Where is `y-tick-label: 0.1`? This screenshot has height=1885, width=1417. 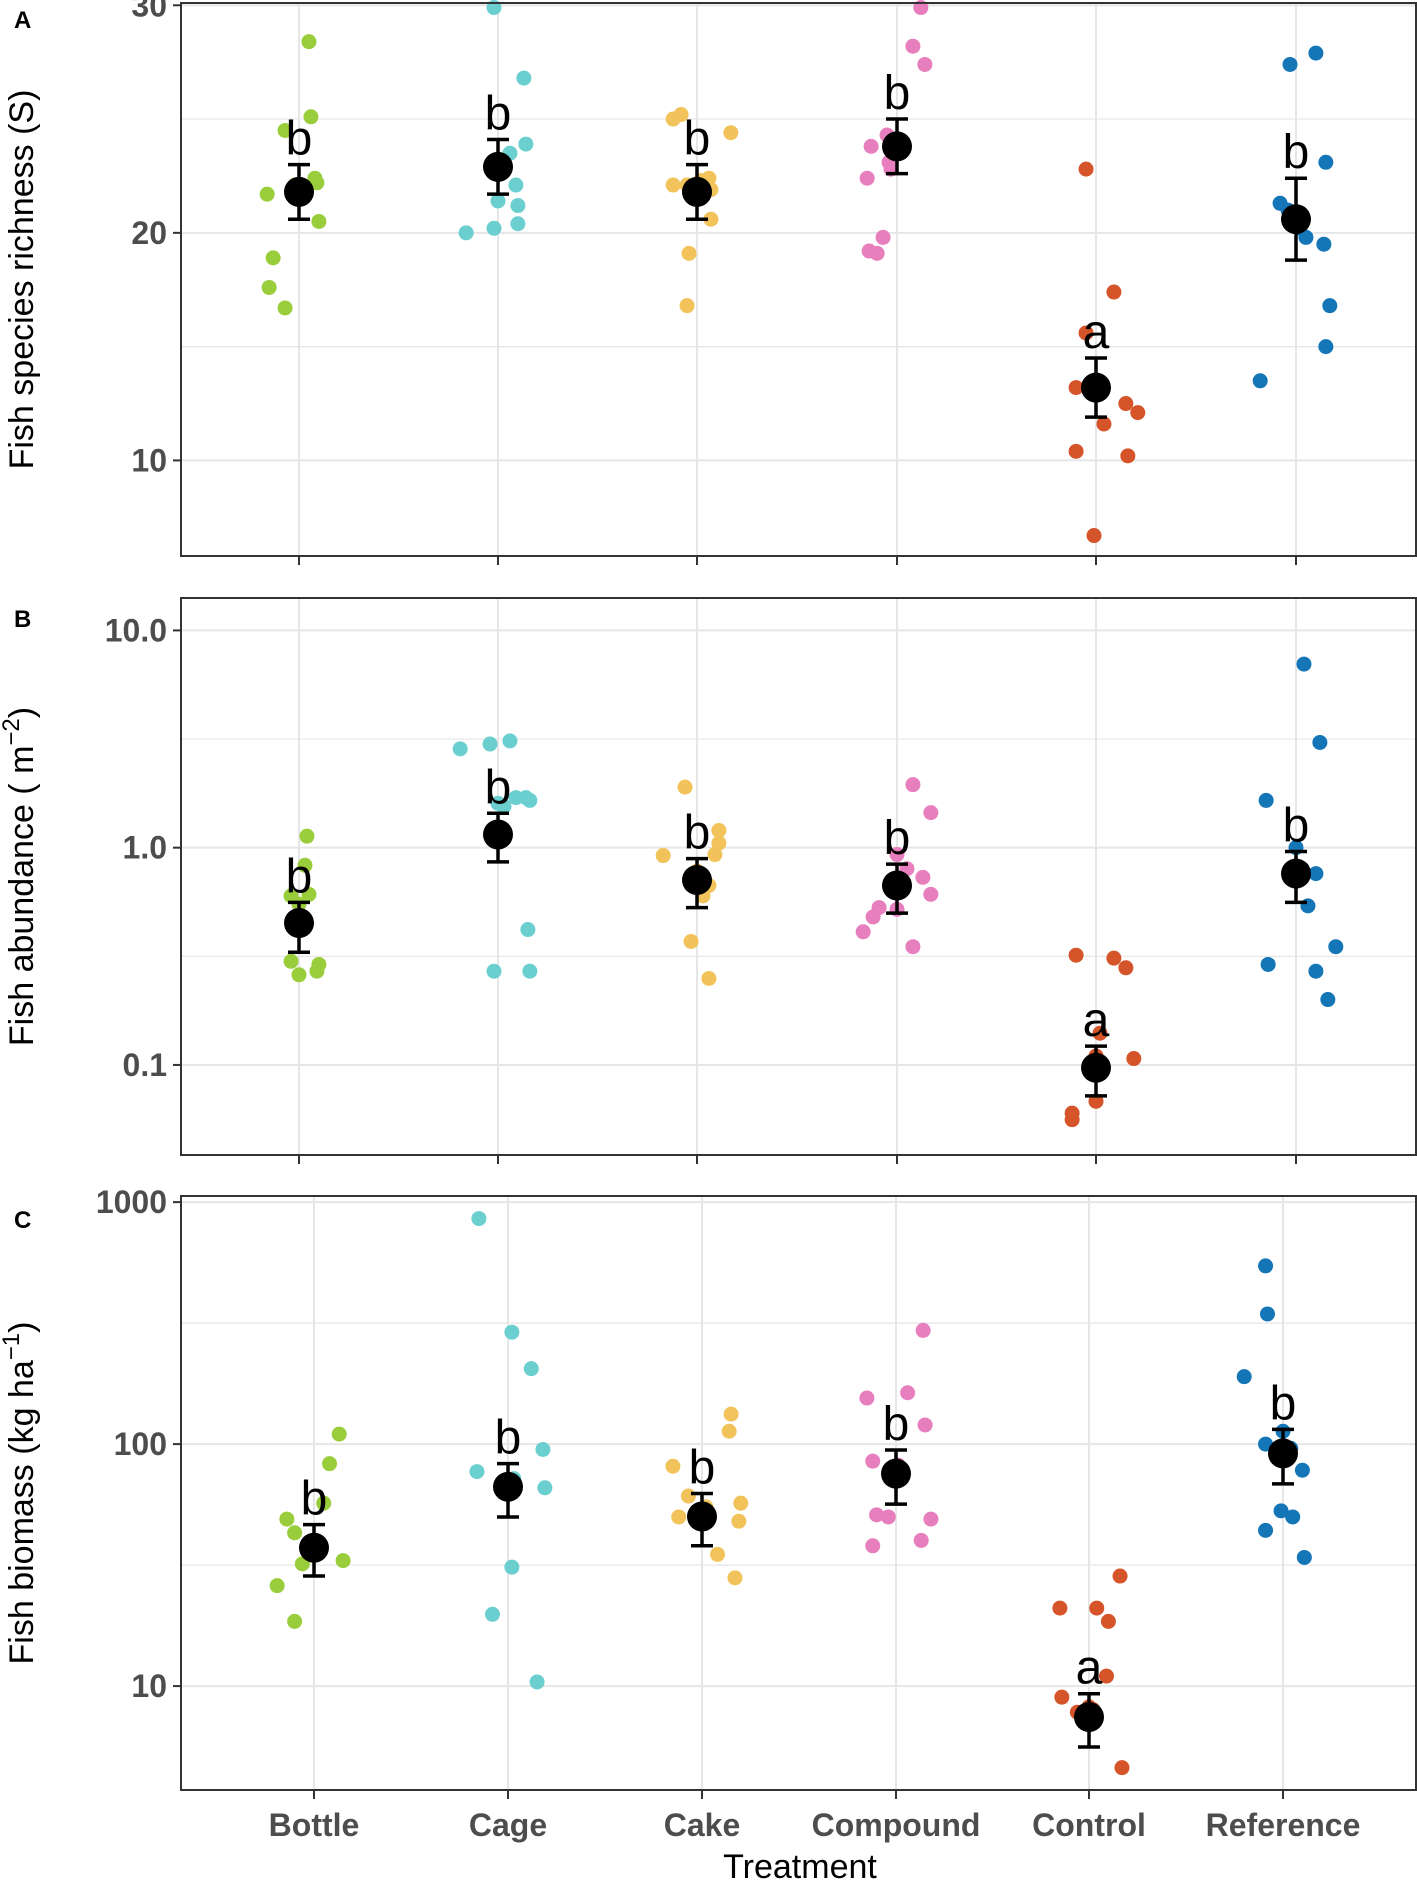 y-tick-label: 0.1 is located at coordinates (145, 1065).